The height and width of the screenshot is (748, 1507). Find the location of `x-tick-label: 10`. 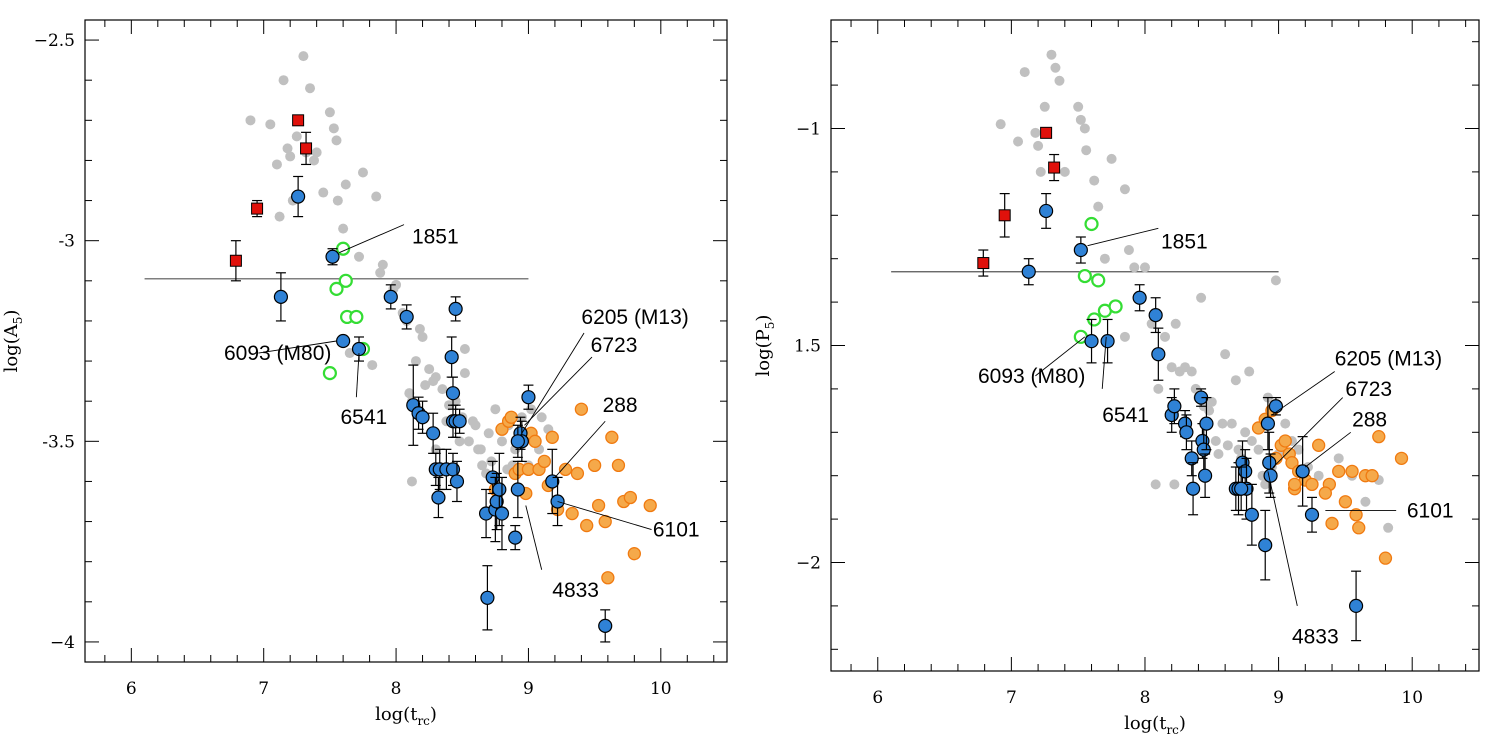

x-tick-label: 10 is located at coordinates (661, 689).